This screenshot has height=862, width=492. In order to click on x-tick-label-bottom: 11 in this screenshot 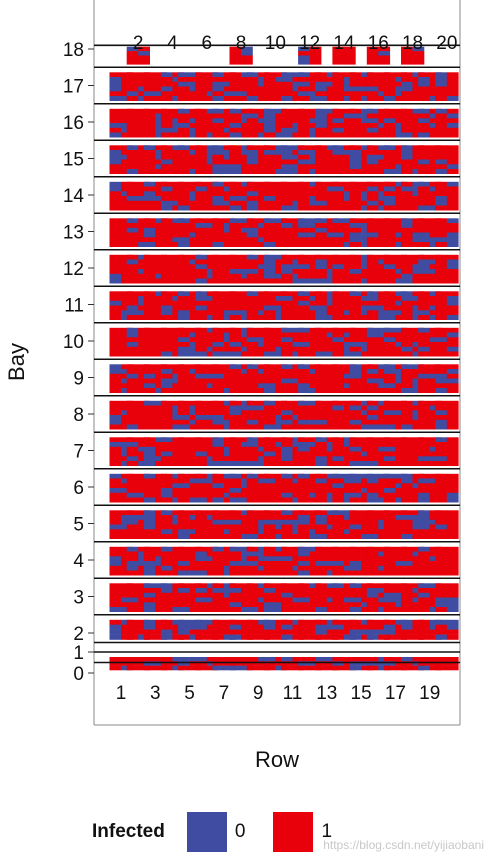, I will do `click(293, 693)`.